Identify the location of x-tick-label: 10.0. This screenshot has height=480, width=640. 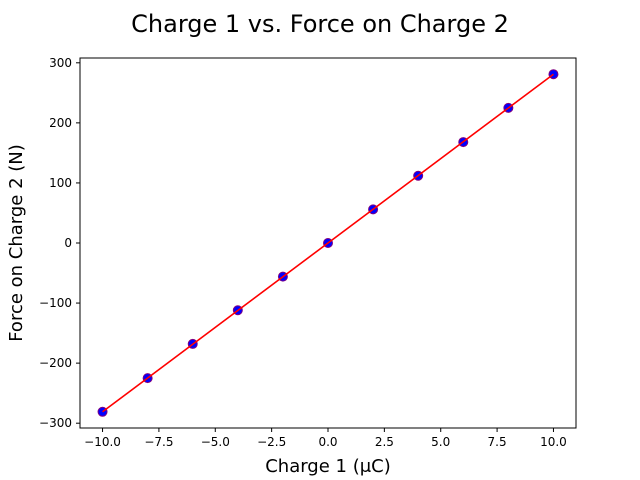
(553, 442).